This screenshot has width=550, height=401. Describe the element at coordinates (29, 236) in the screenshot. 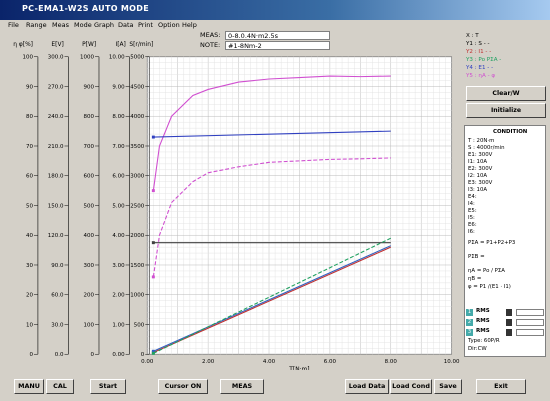

I see `eta-tick-label: 40` at that location.